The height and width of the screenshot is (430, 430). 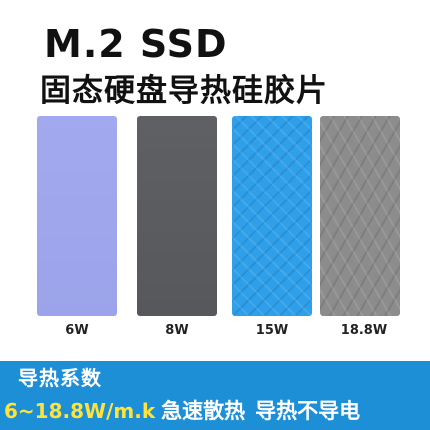 I want to click on pad-label-8w: 8W, so click(x=177, y=330).